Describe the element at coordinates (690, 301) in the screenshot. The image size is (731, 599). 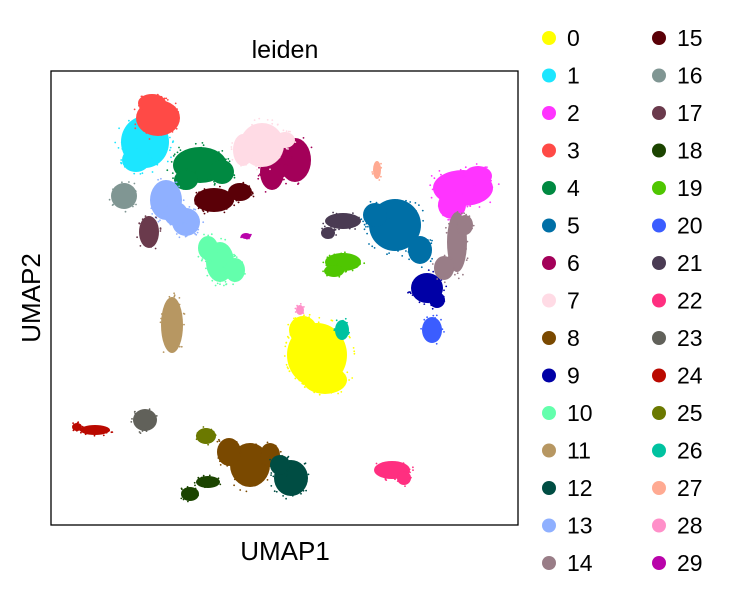
I see `legend-label-22: 22` at that location.